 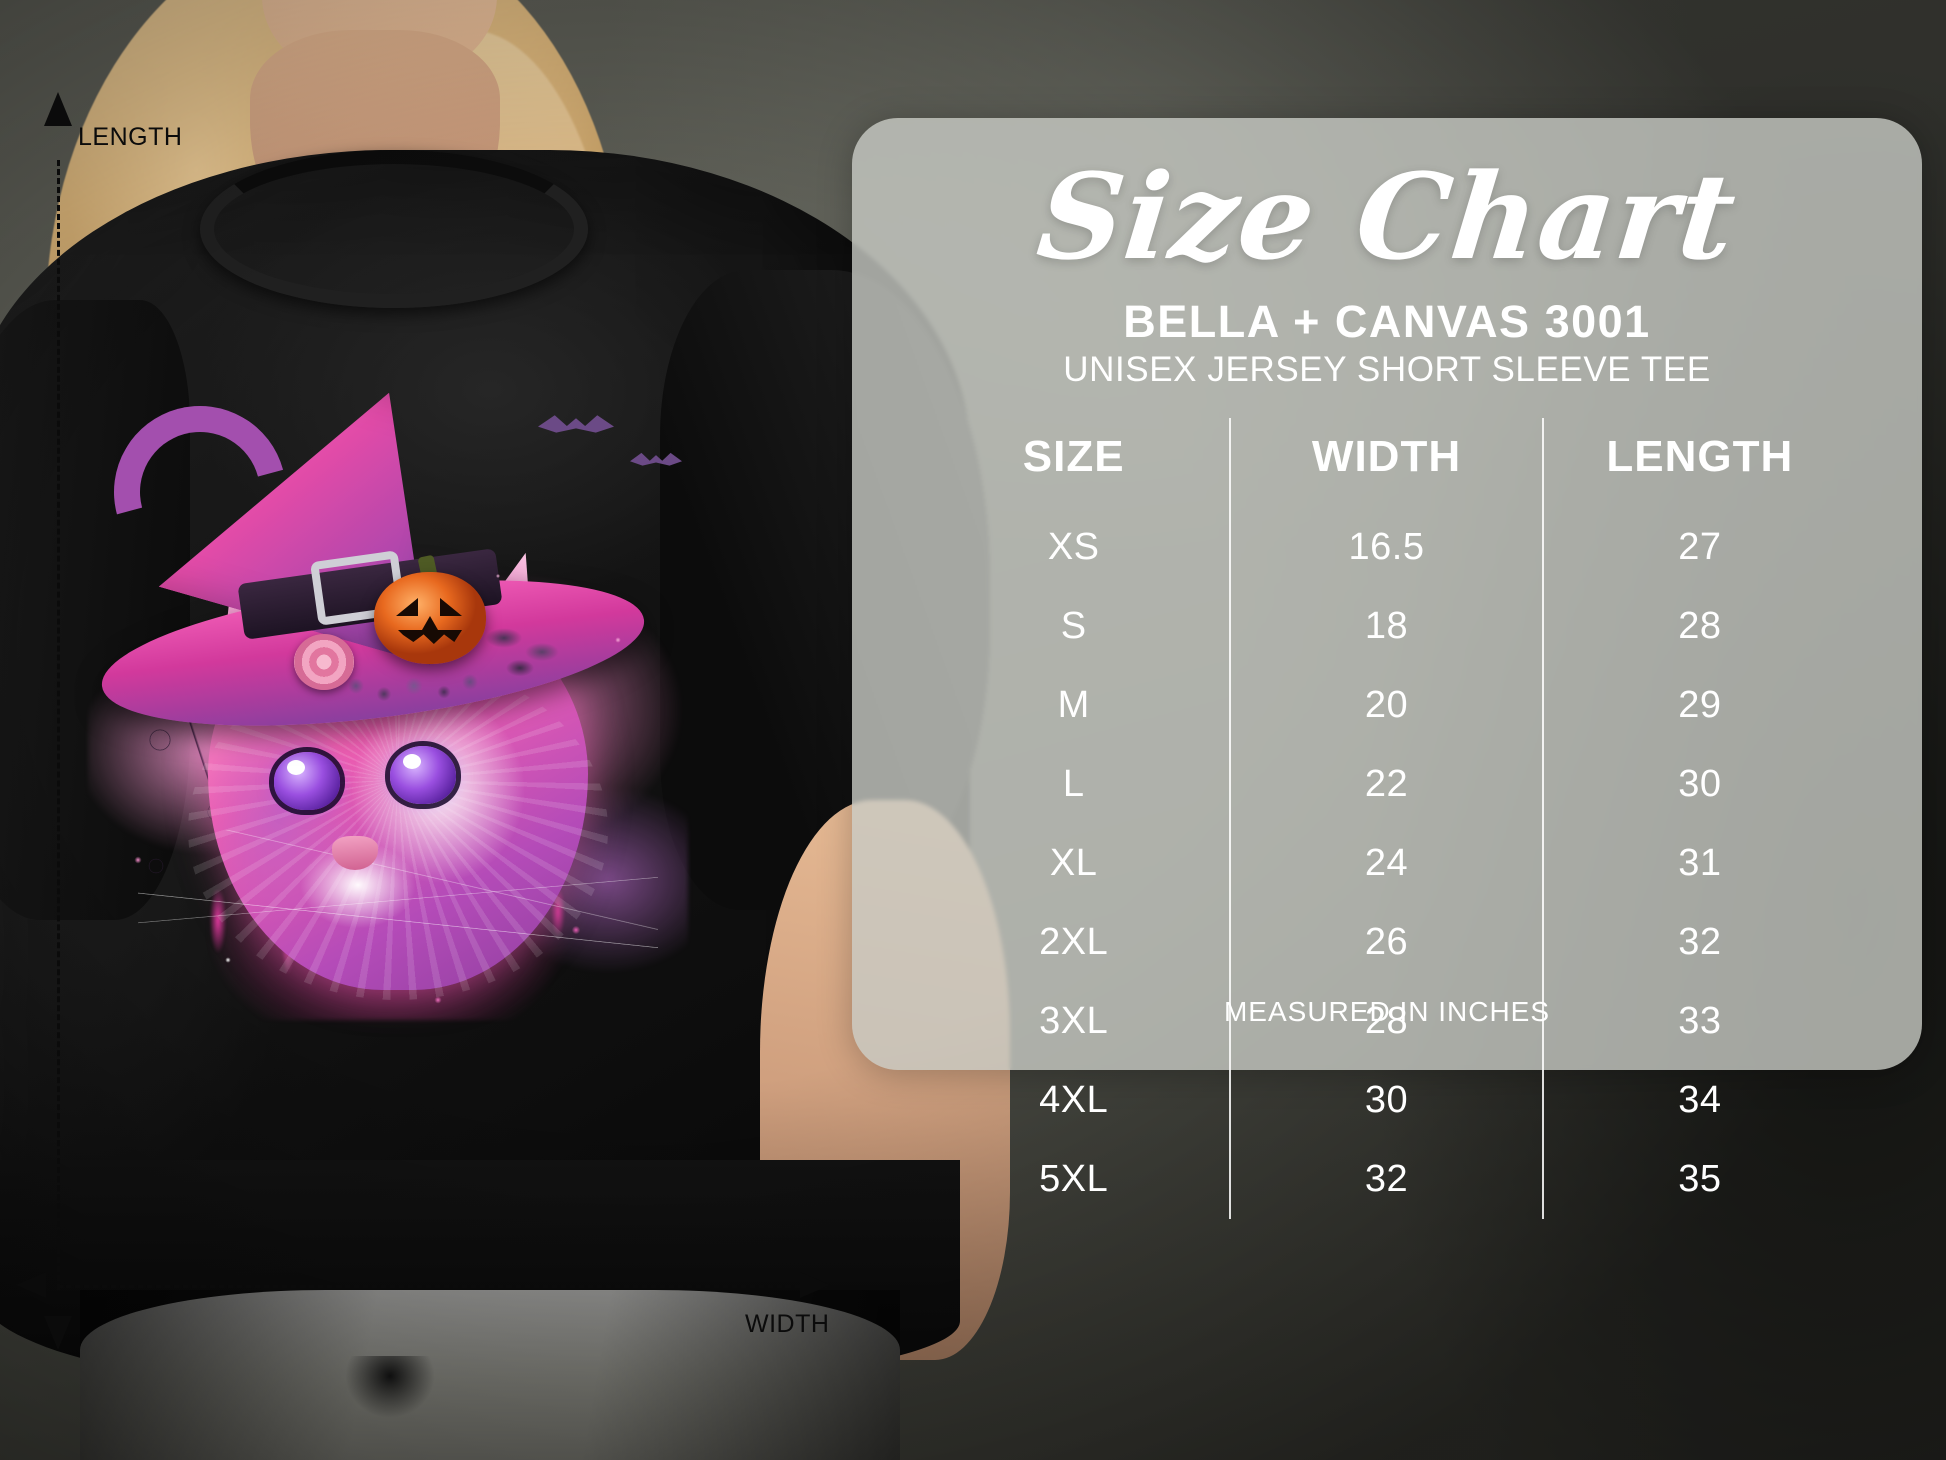 What do you see at coordinates (1073, 547) in the screenshot?
I see `size-cell: XS` at bounding box center [1073, 547].